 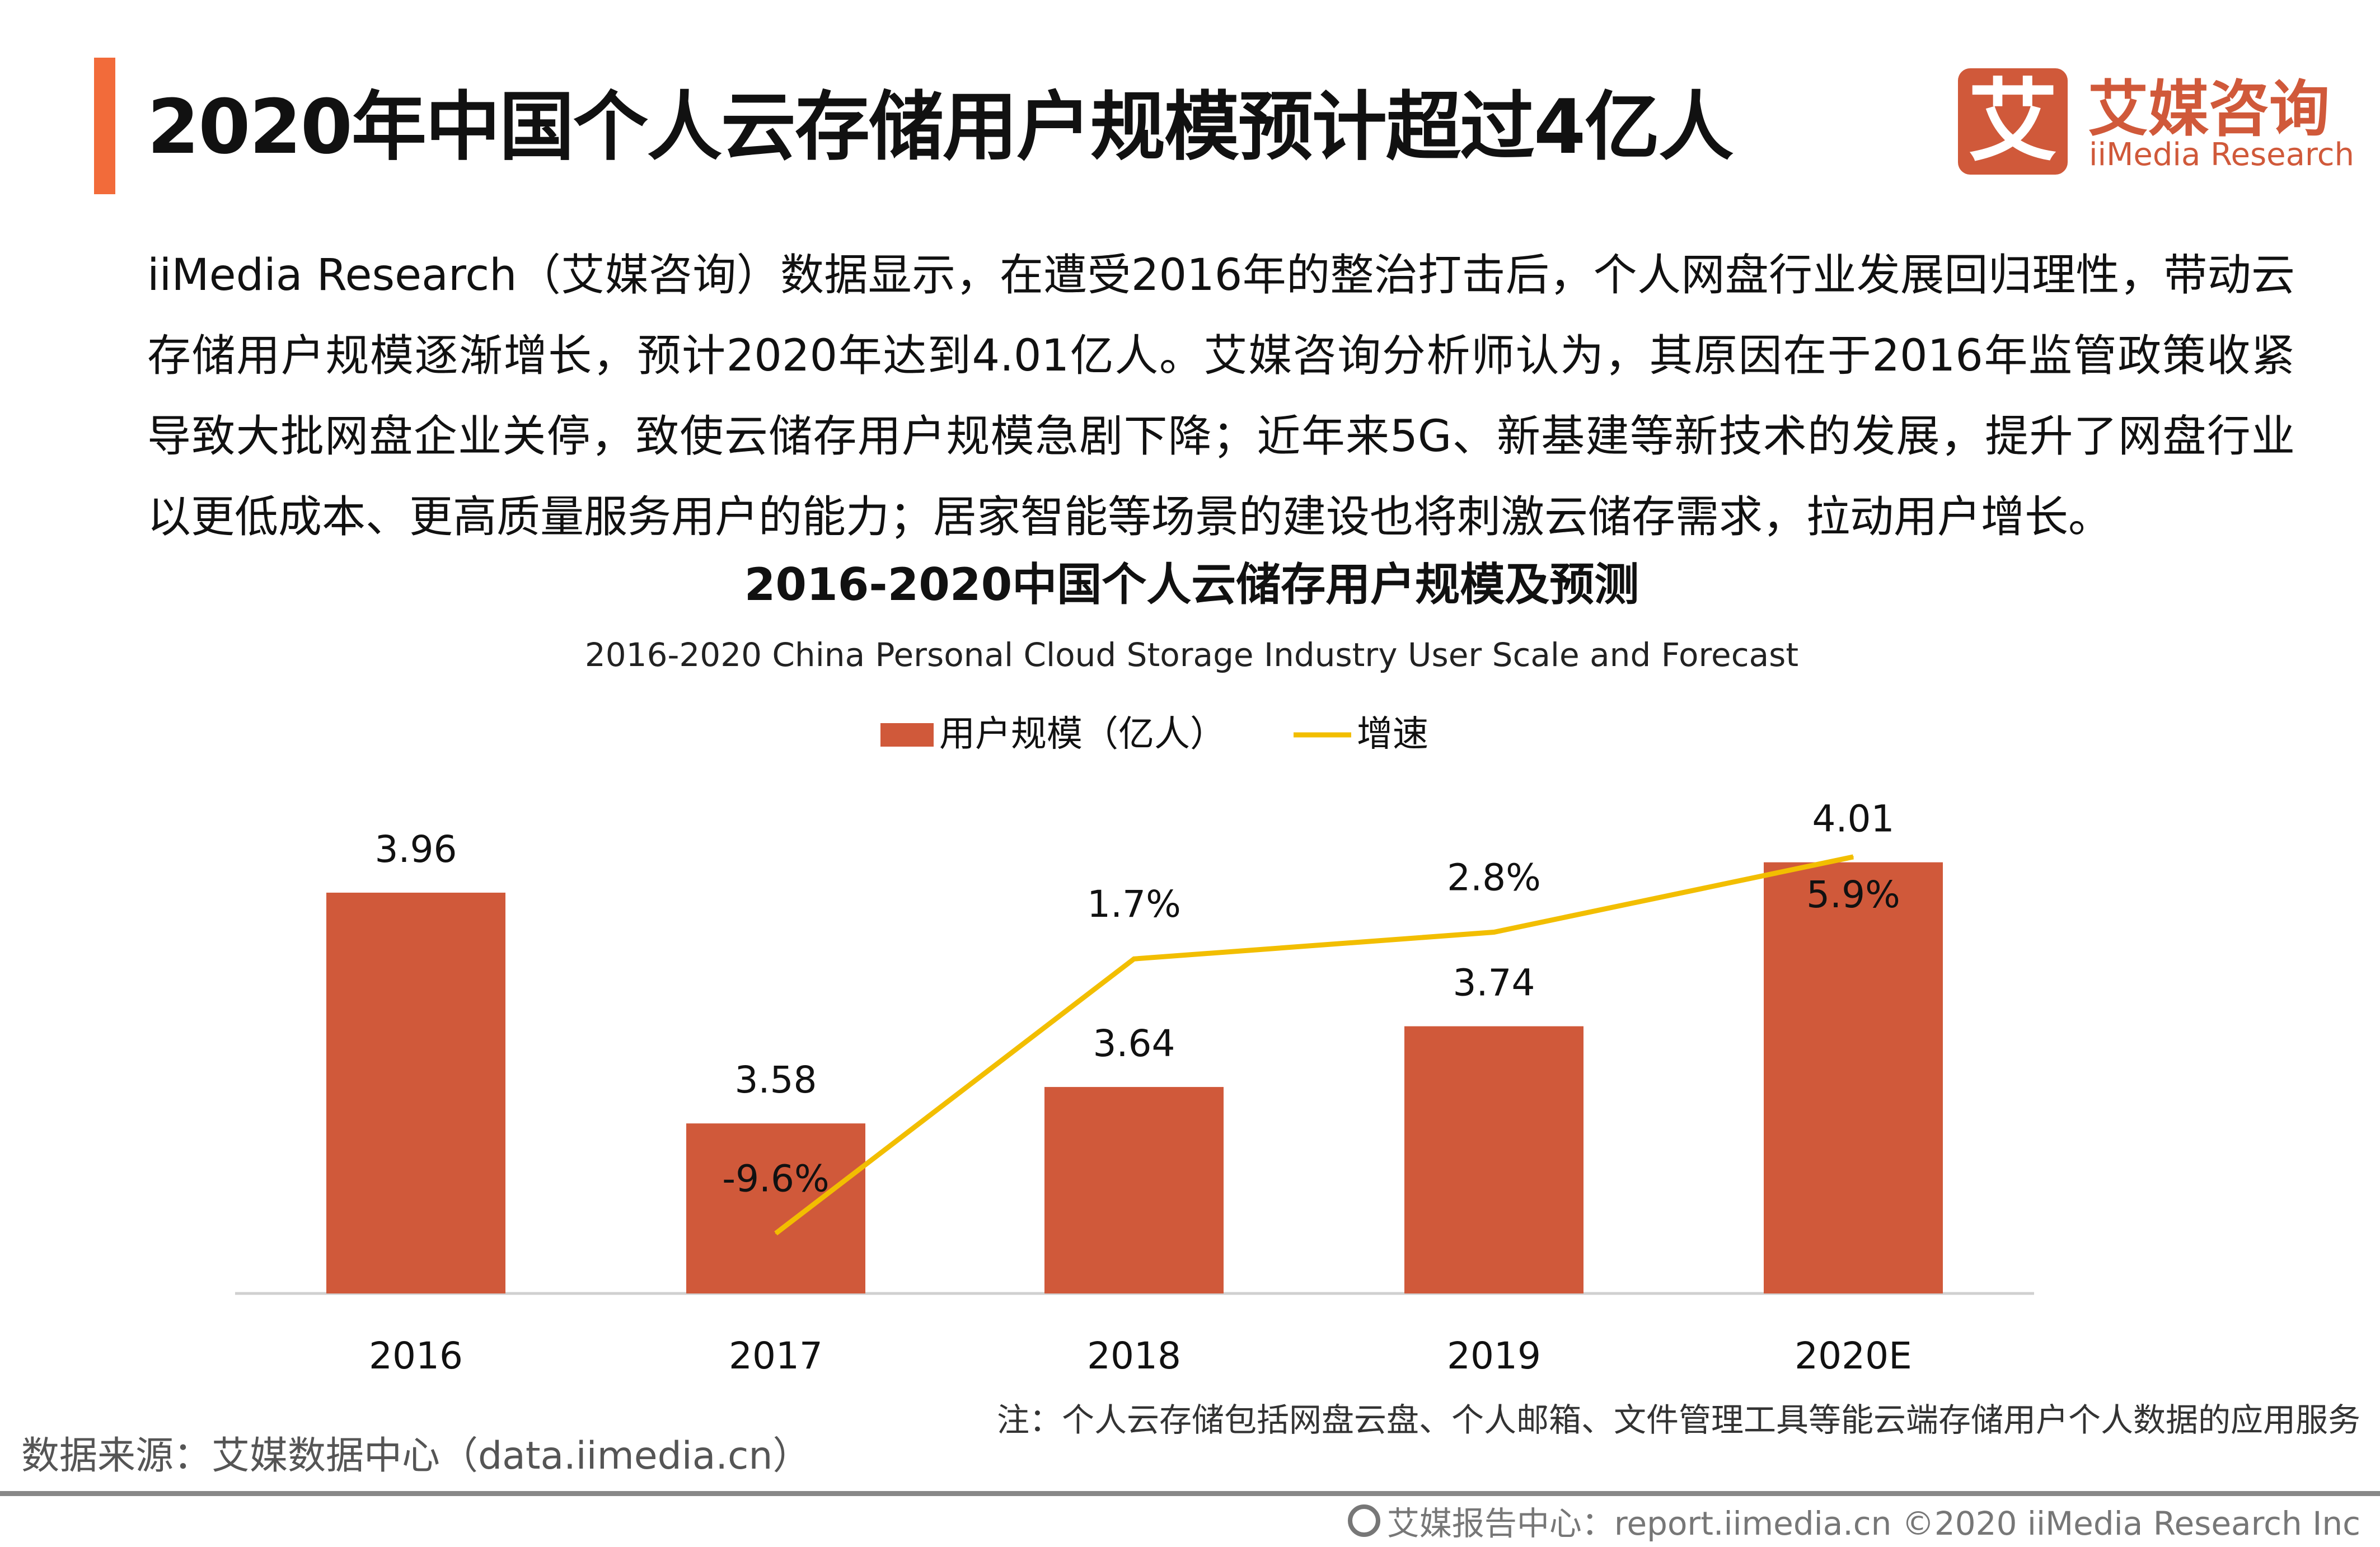 I want to click on legend: 用户规模（亿人） 增速, so click(x=1154, y=735).